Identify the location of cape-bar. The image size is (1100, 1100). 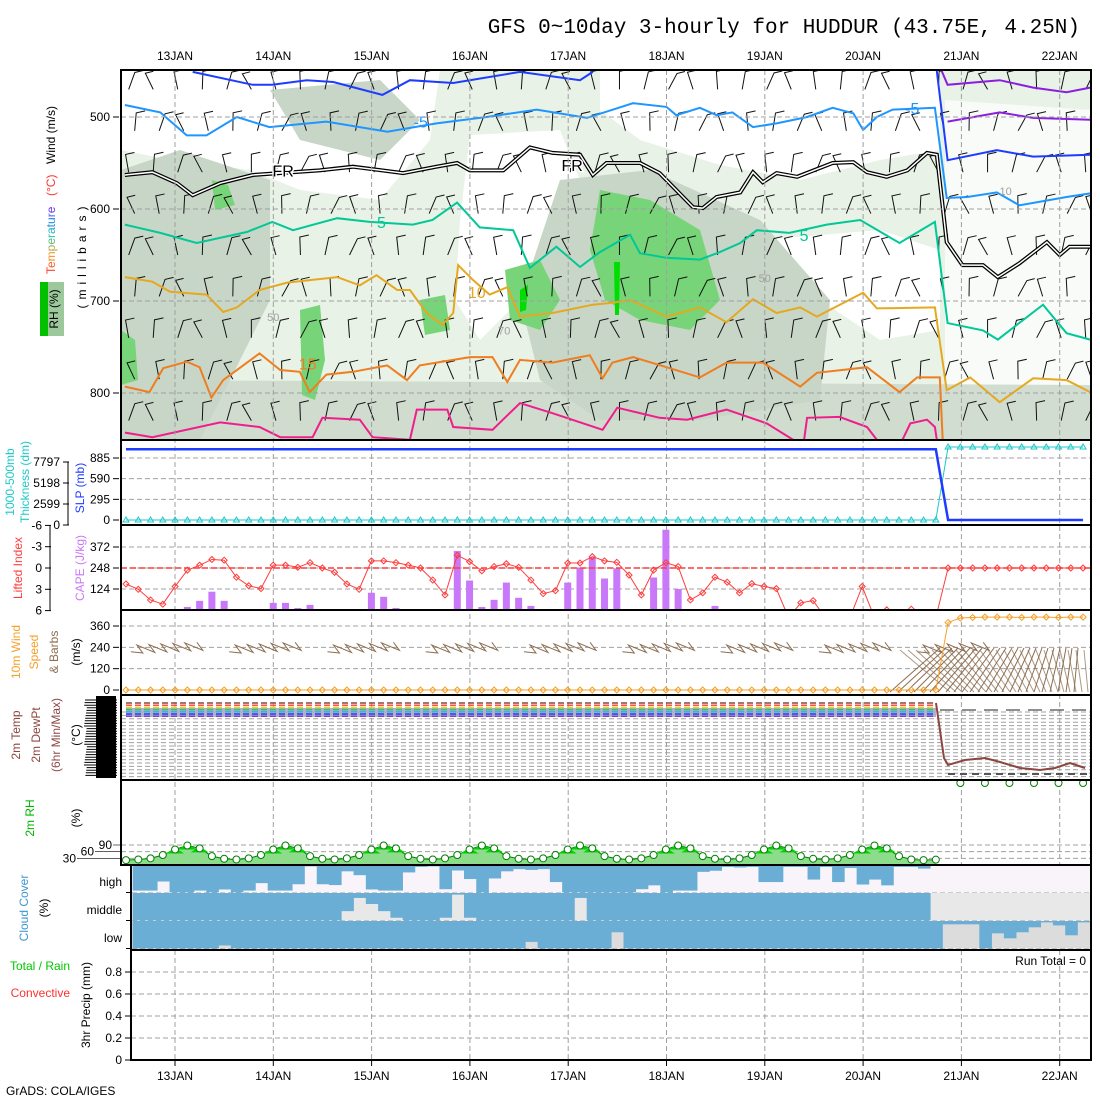
(678, 599).